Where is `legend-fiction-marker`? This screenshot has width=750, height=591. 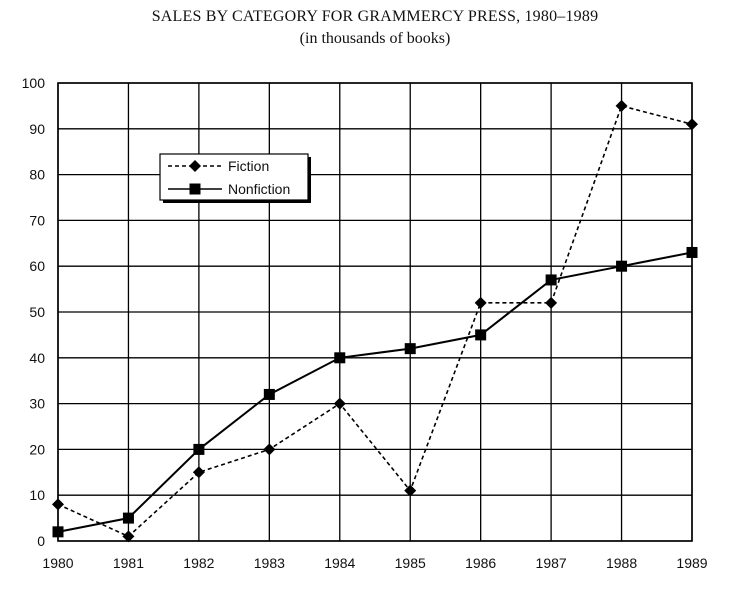 legend-fiction-marker is located at coordinates (195, 166).